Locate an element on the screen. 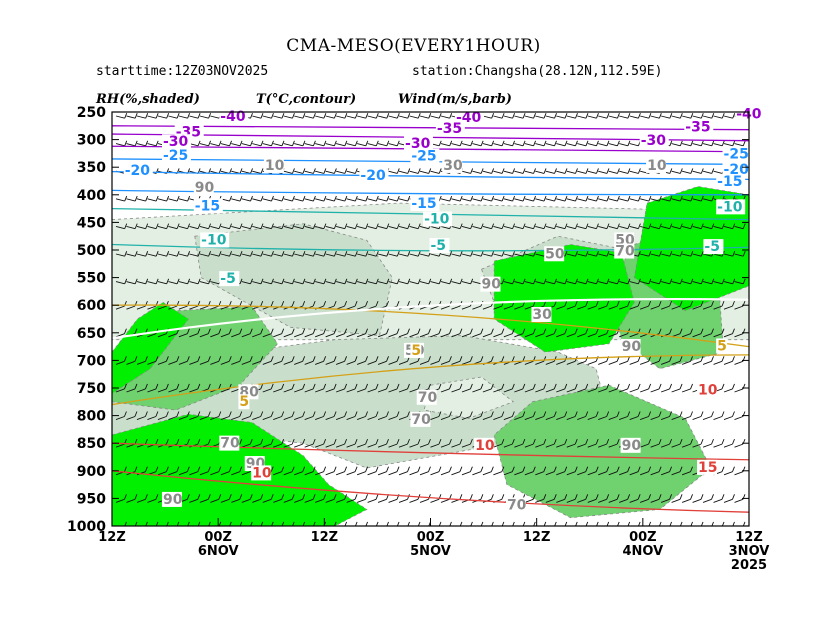 This screenshot has width=827, height=639. temperature-label: -25 is located at coordinates (736, 154).